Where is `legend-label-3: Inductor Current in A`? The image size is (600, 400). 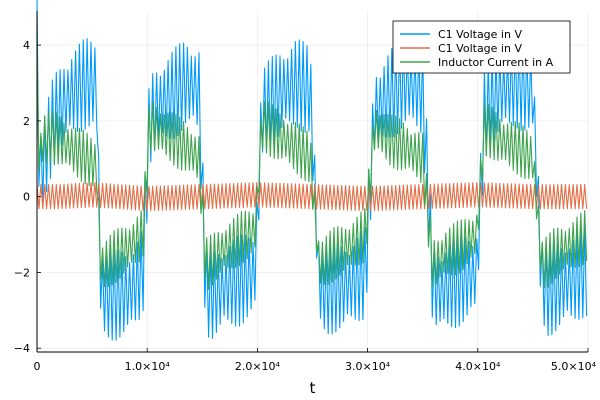 legend-label-3: Inductor Current in A is located at coordinates (496, 62).